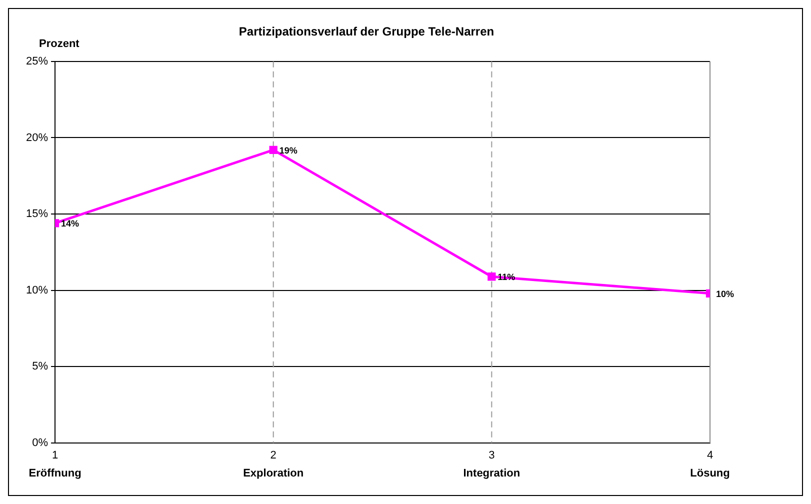 The width and height of the screenshot is (811, 504). Describe the element at coordinates (55, 465) in the screenshot. I see `x-tick-label: 1 Eröffnung` at that location.